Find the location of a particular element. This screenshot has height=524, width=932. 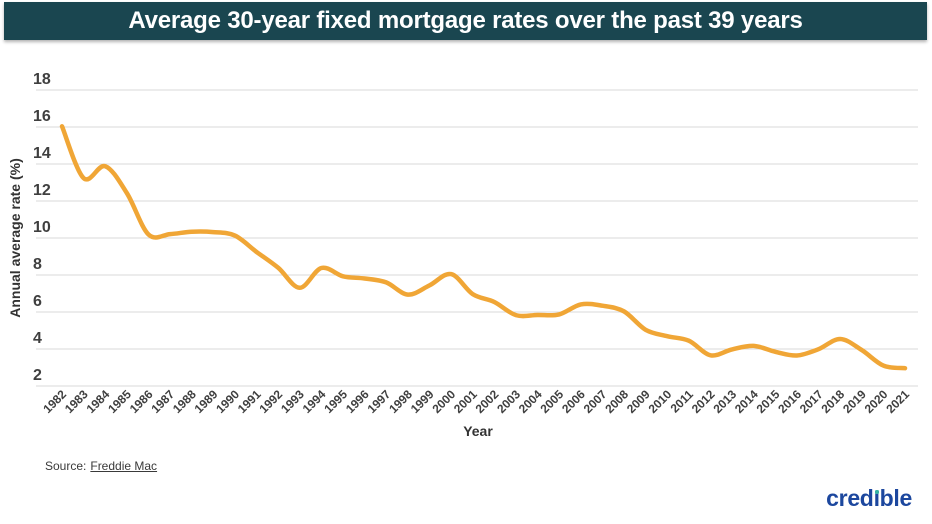

y-tick-label: 6 is located at coordinates (37, 301).